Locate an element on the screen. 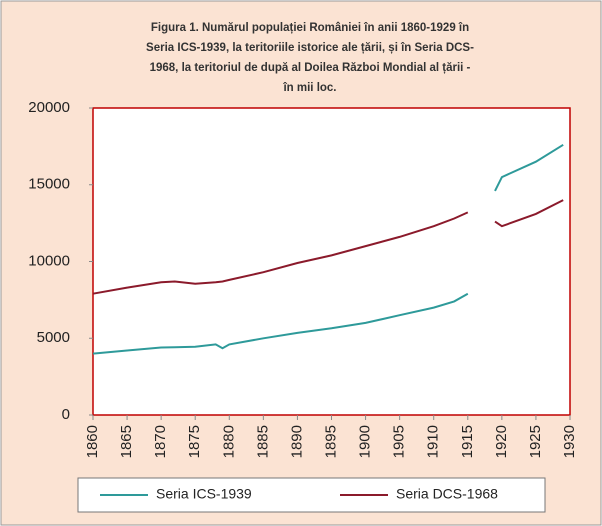 Image resolution: width=602 pixels, height=526 pixels. x-tick-label: 1915 is located at coordinates (467, 441).